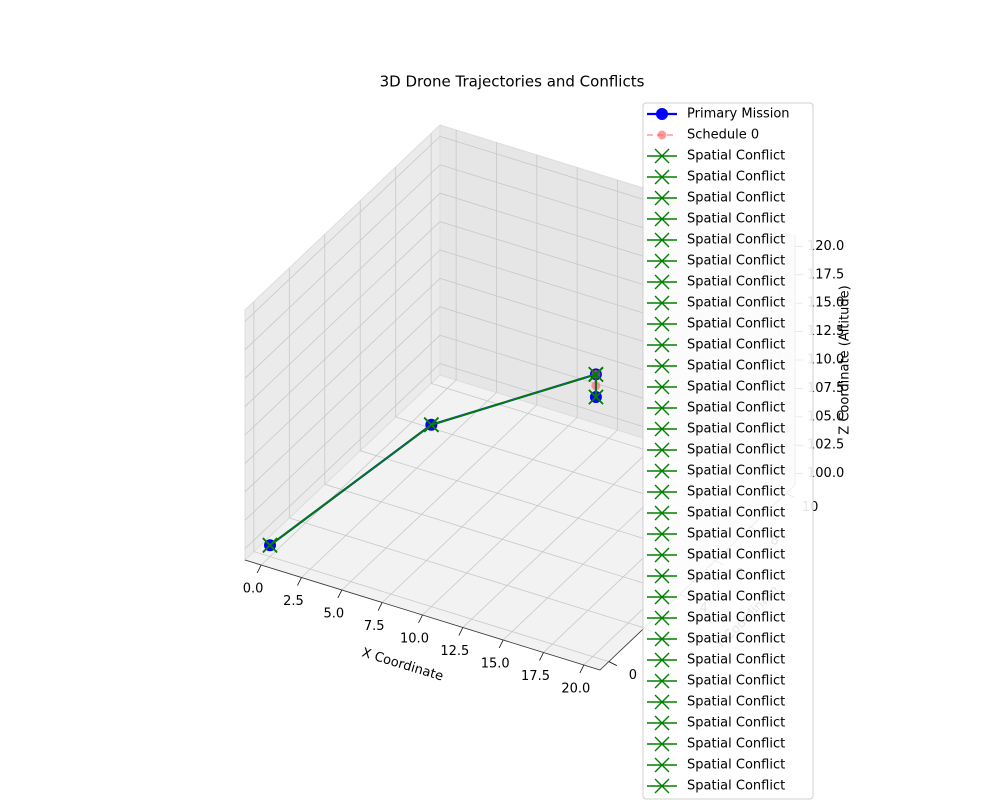  Describe the element at coordinates (575, 689) in the screenshot. I see `x-tick-label: 20.0` at that location.